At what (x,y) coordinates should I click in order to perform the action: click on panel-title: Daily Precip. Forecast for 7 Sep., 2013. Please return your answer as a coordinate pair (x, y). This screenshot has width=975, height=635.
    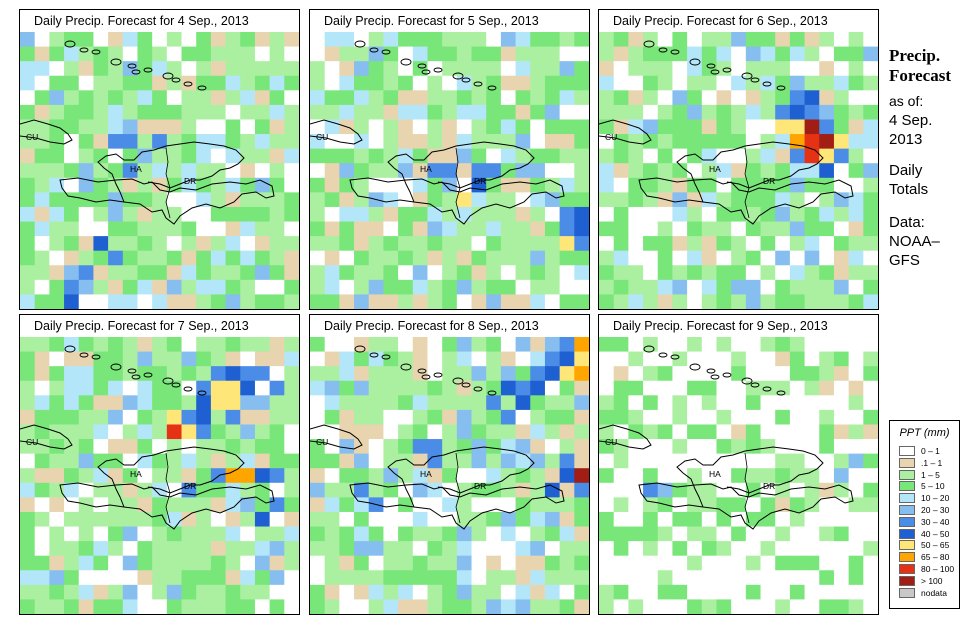
    Looking at the image, I should click on (159, 326).